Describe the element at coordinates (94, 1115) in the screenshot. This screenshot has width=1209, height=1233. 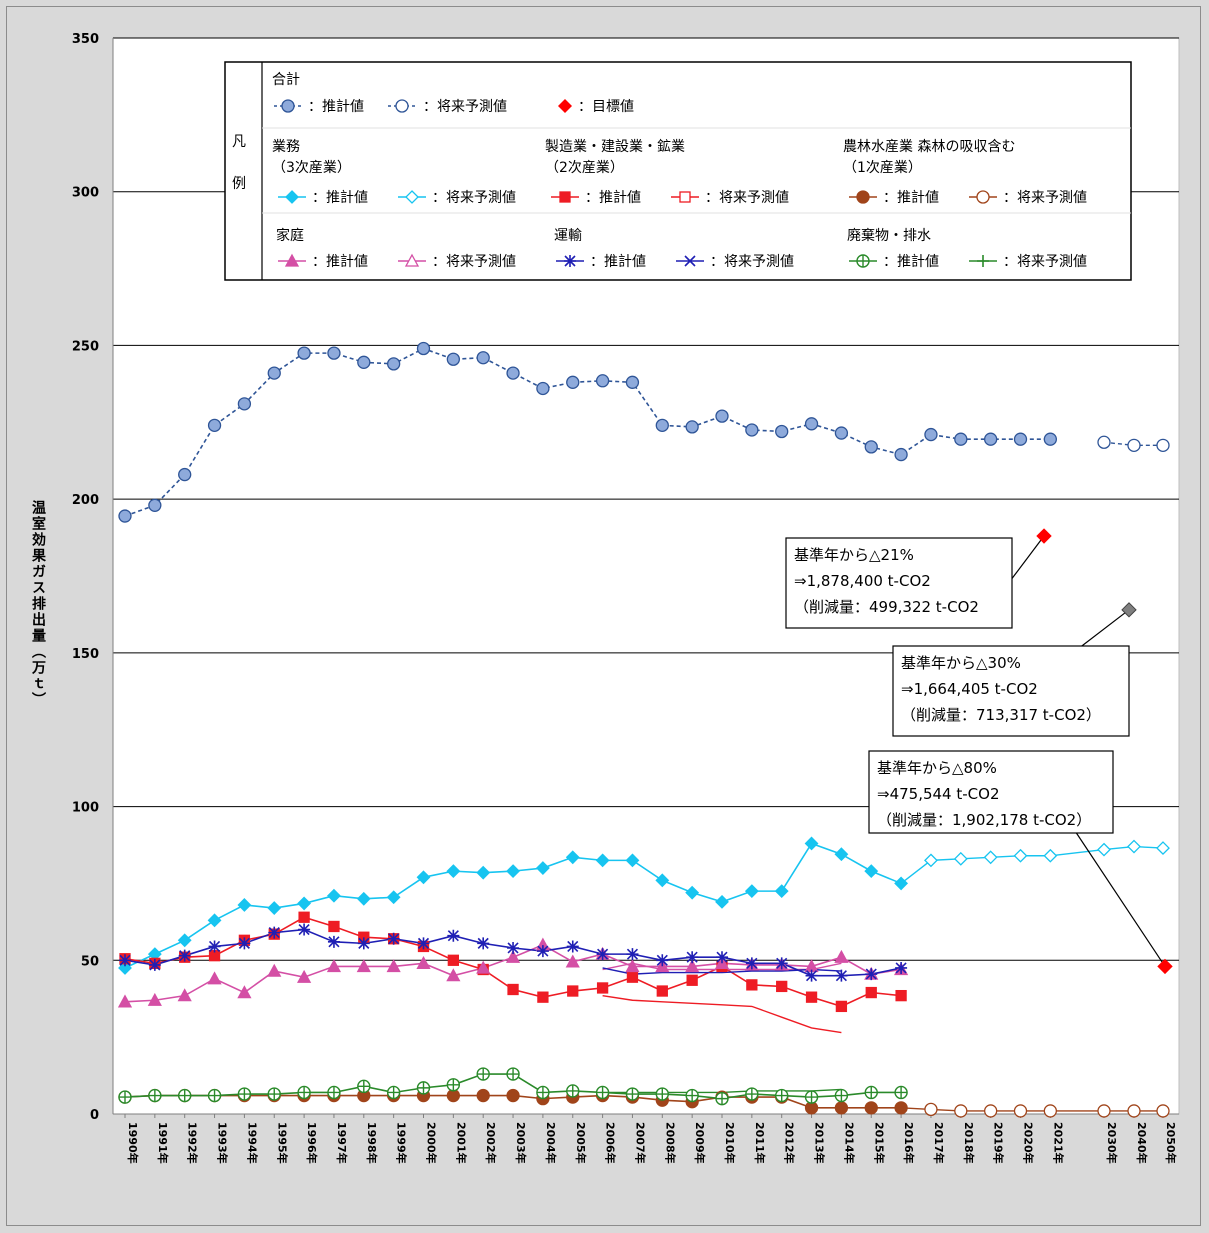
I see `y-tick-label: 0` at that location.